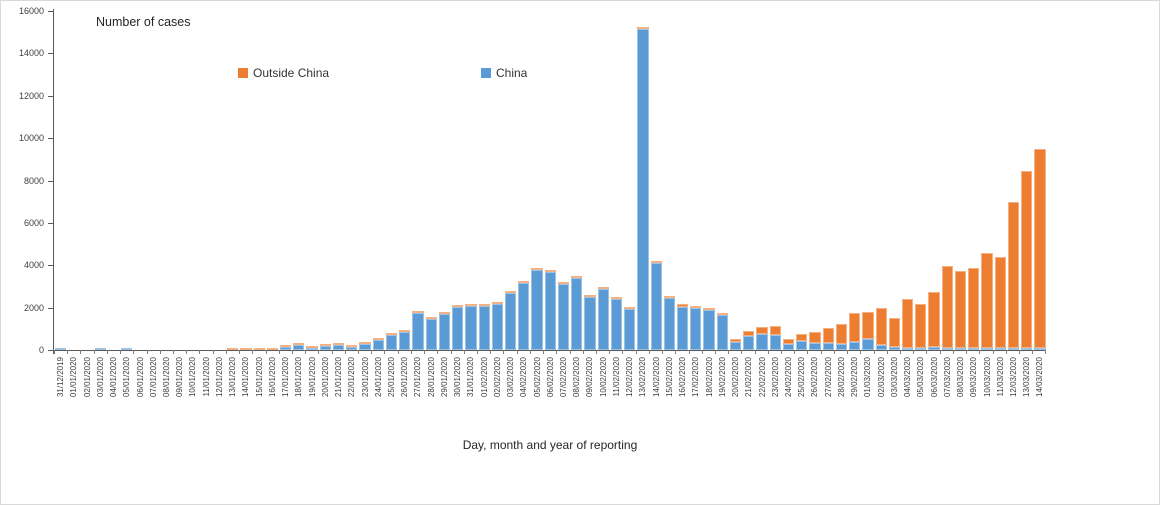 This screenshot has height=505, width=1160. What do you see at coordinates (497, 393) in the screenshot?
I see `x-tick-label: 02/02/2020` at bounding box center [497, 393].